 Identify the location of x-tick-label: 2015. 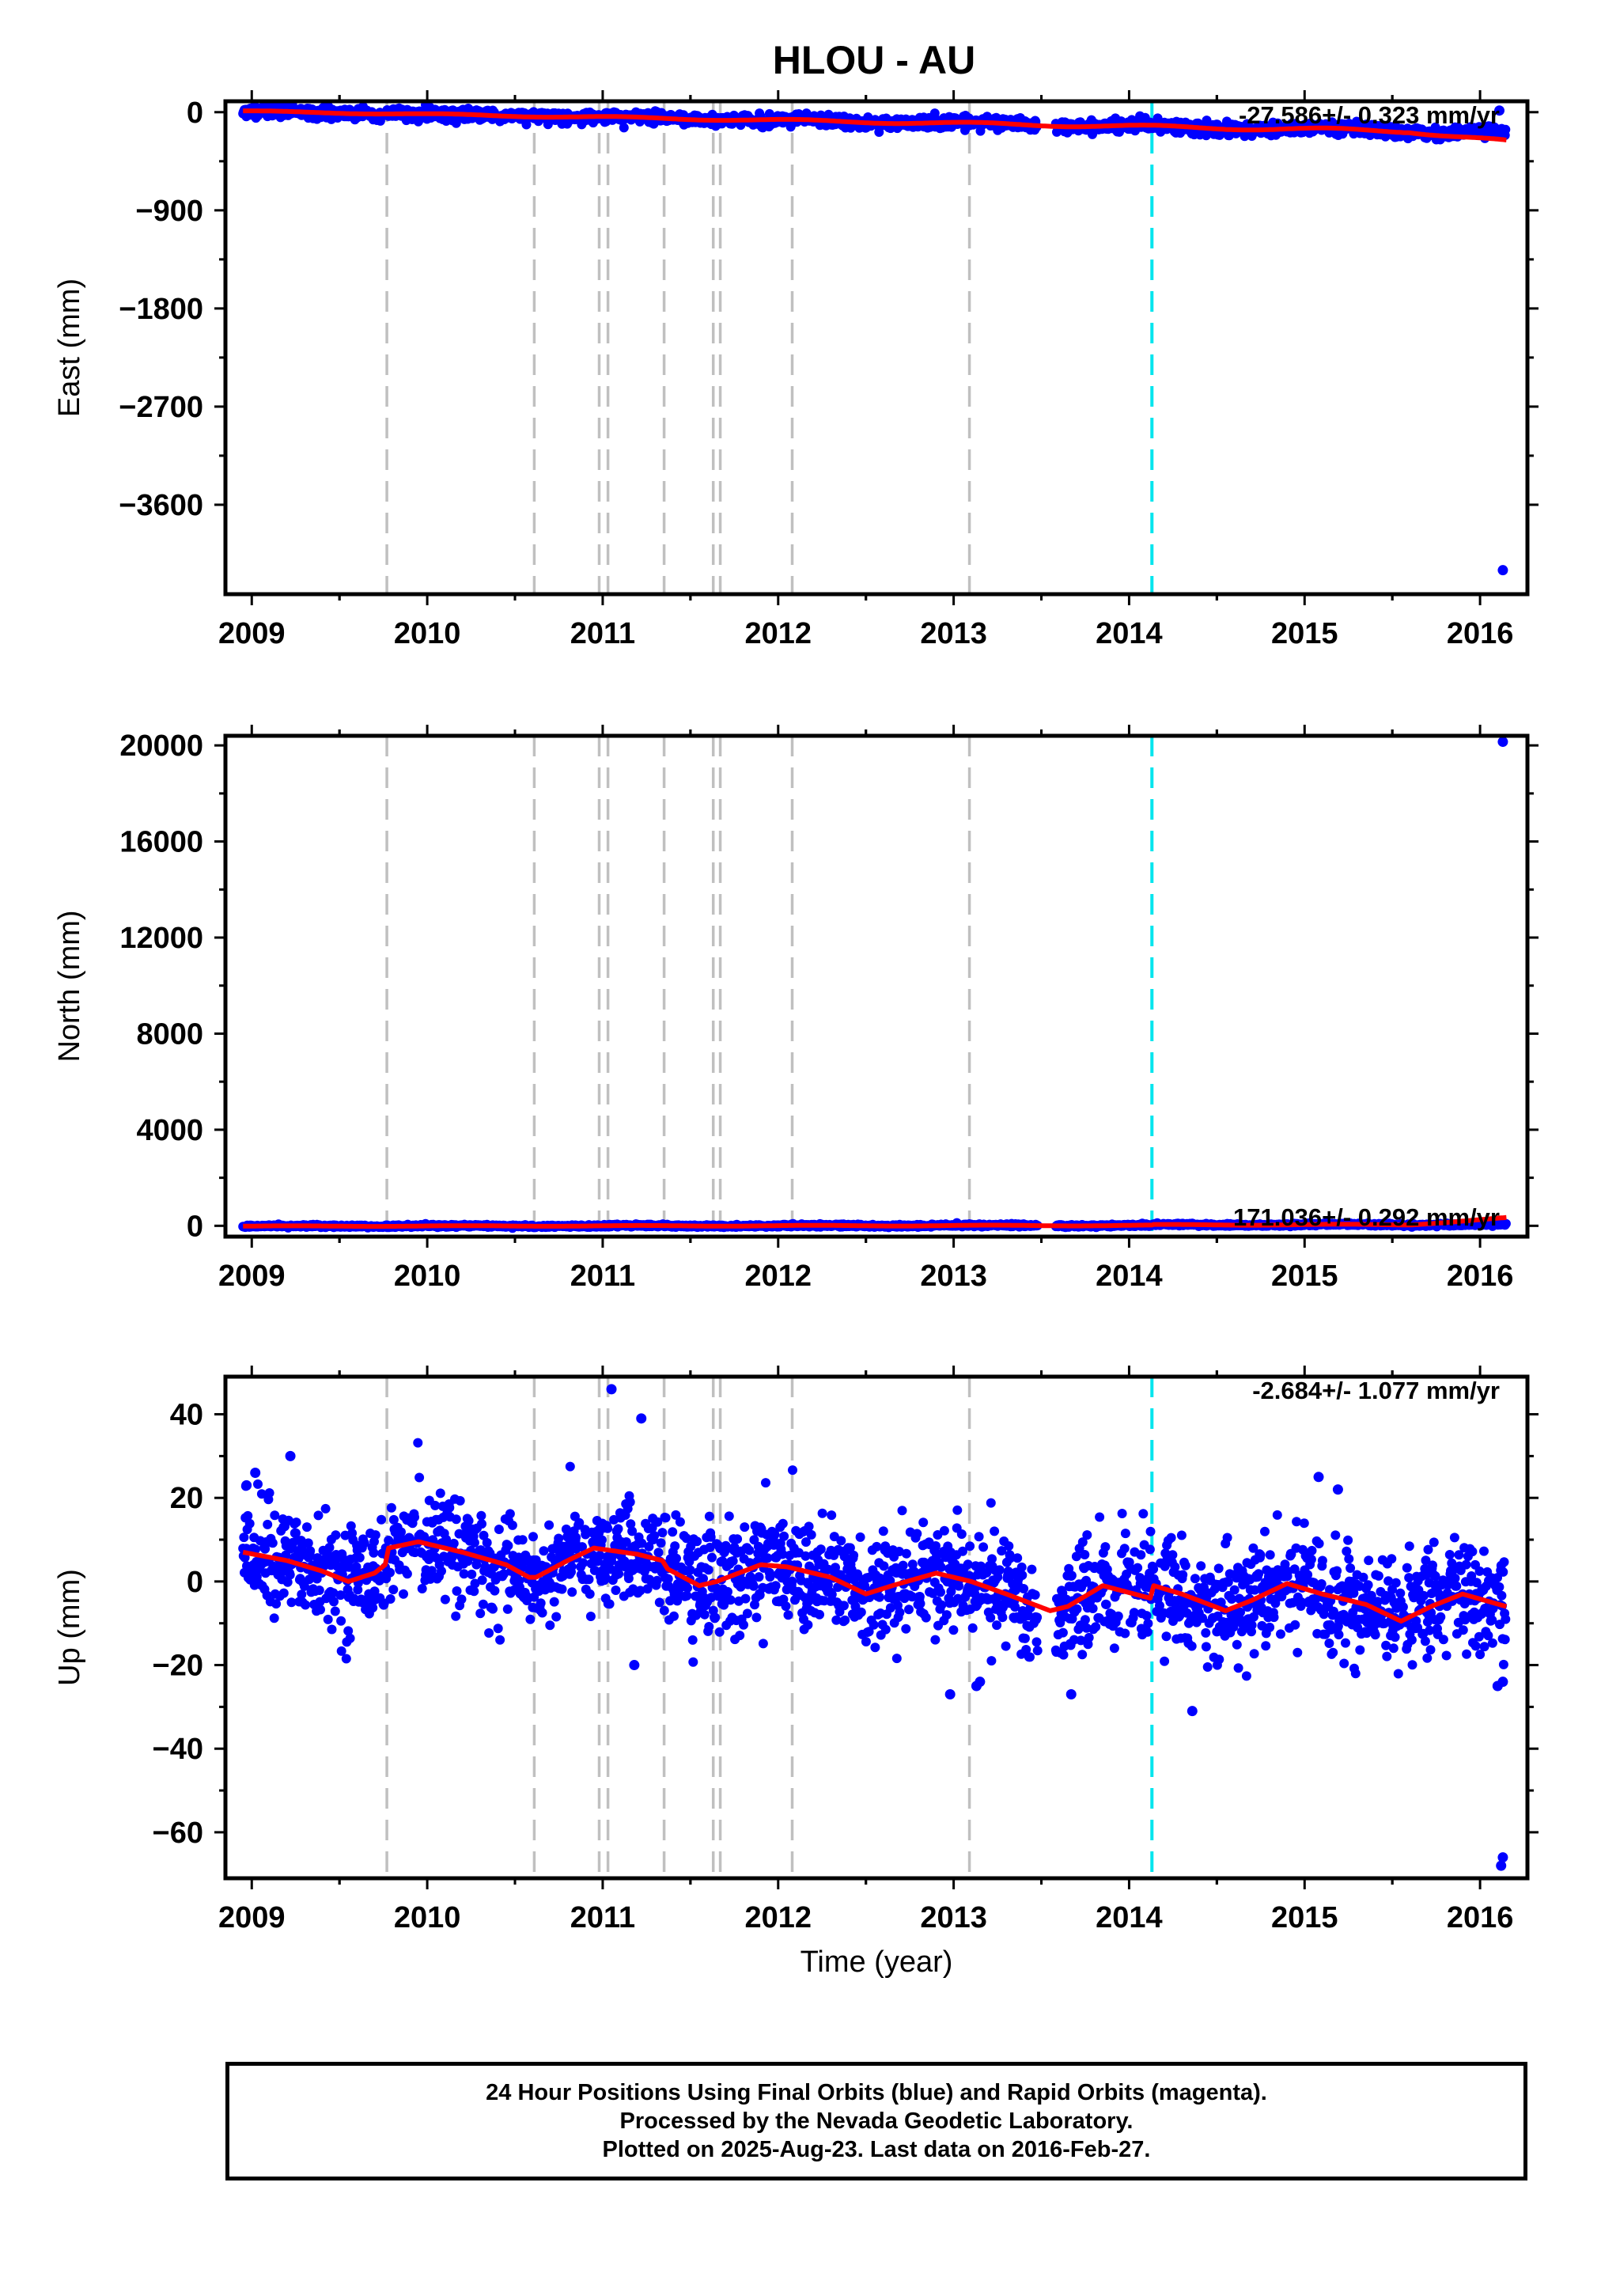
(1305, 633).